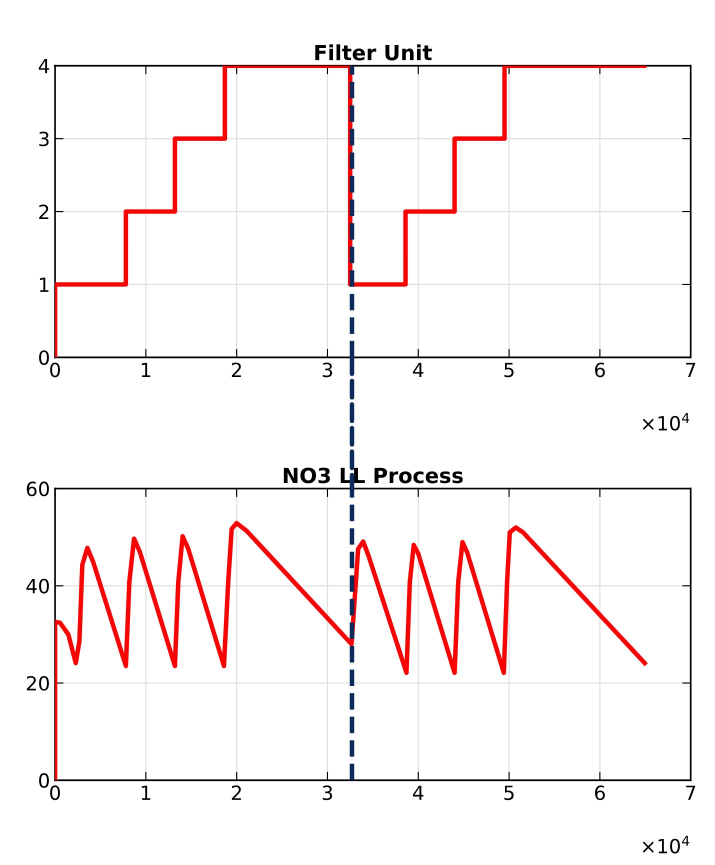 The width and height of the screenshot is (715, 865). Describe the element at coordinates (44, 139) in the screenshot. I see `y-tick-label: 3` at that location.